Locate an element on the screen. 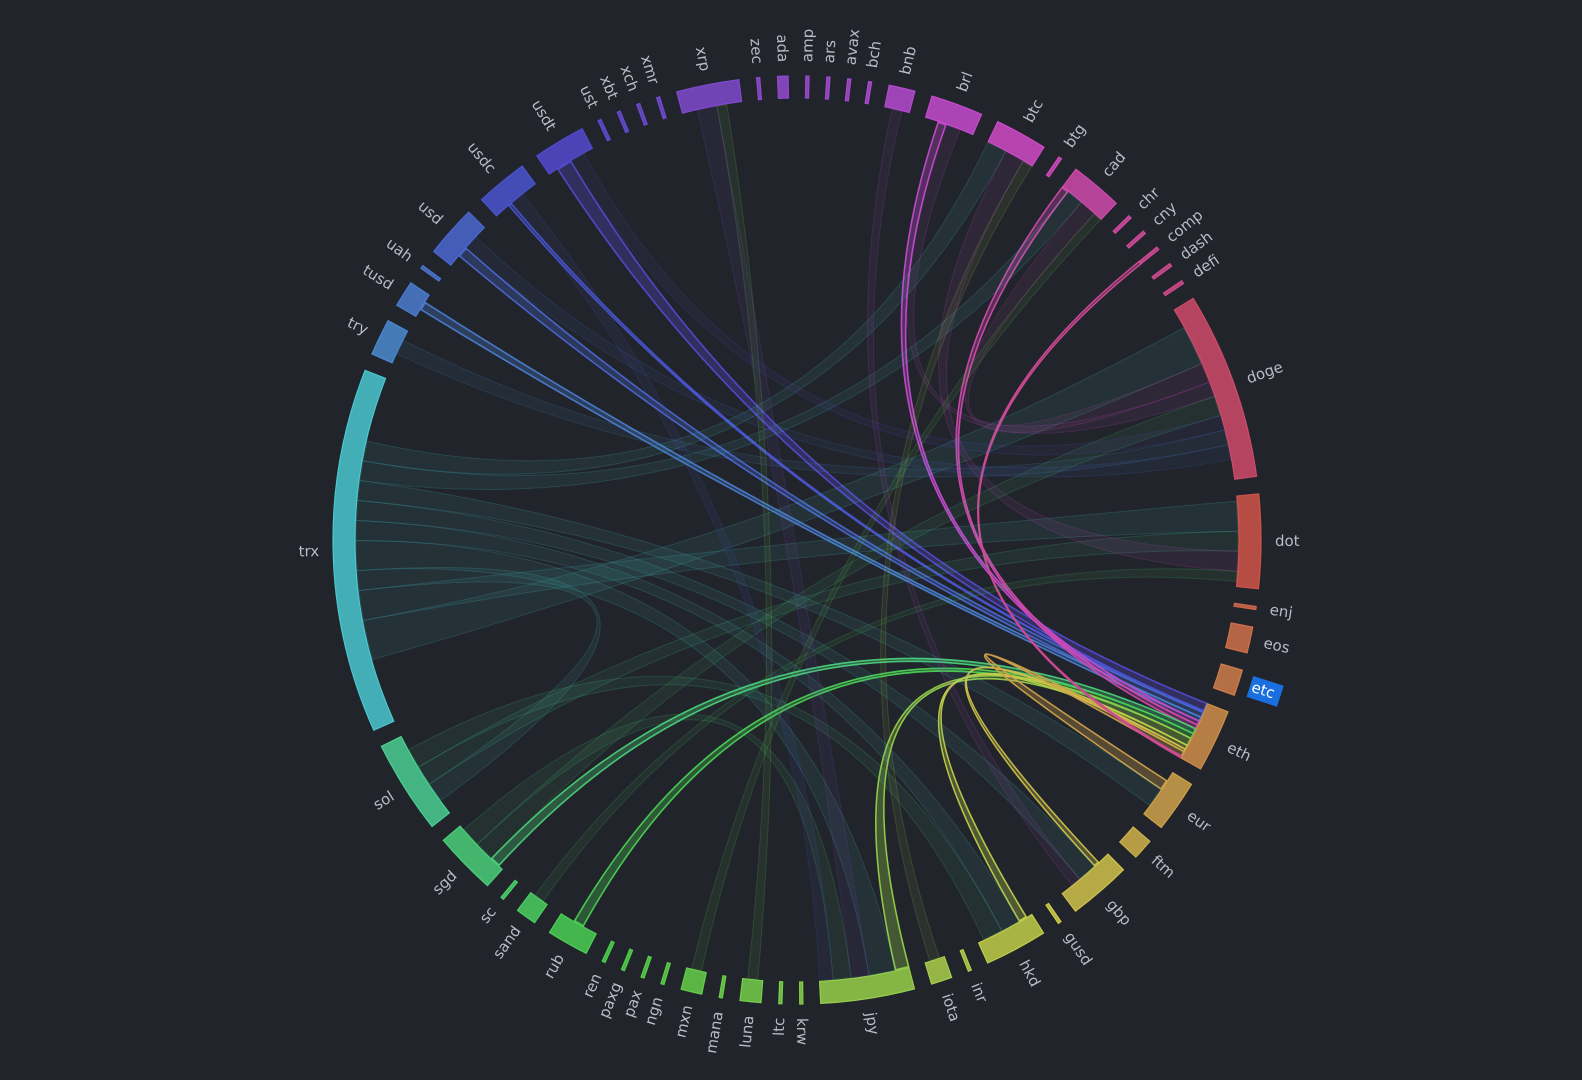  node-label: sand is located at coordinates (507, 942).